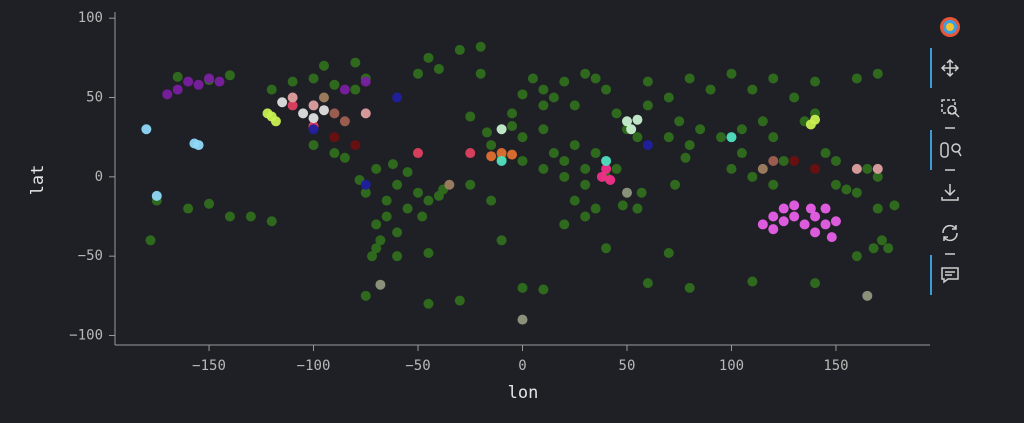  What do you see at coordinates (950, 275) in the screenshot?
I see `hover-tool` at bounding box center [950, 275].